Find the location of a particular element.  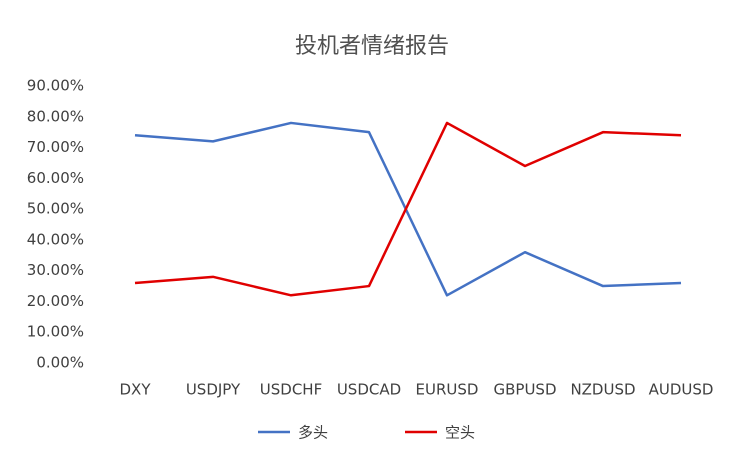

y-tick-label: 10.00% is located at coordinates (55, 332).